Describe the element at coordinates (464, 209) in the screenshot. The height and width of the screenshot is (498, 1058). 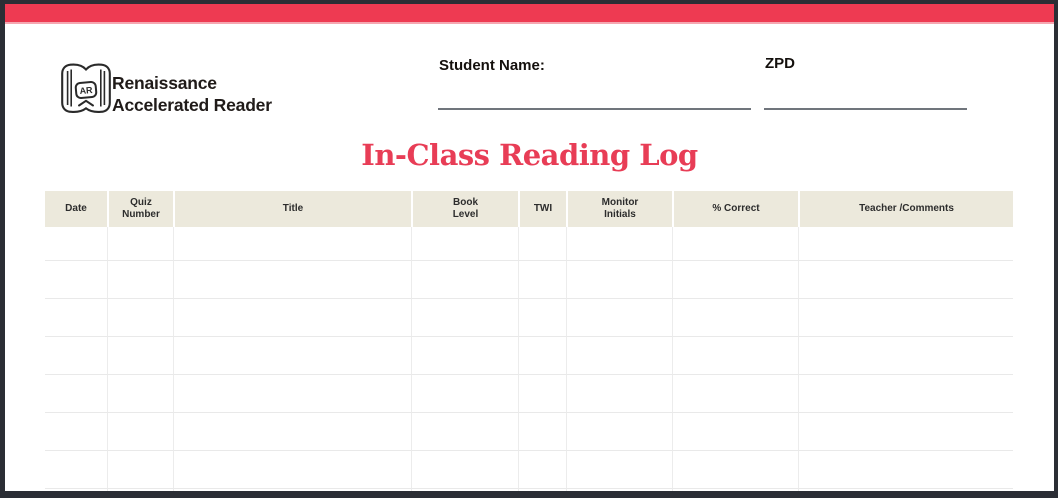
I see `col-header-book-level: Book Level` at that location.